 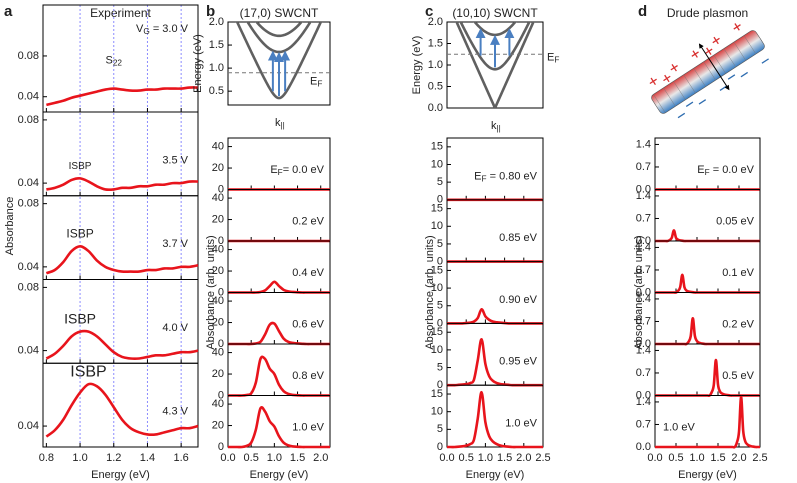 I want to click on x-tick-label: 0.5, so click(x=251, y=458).